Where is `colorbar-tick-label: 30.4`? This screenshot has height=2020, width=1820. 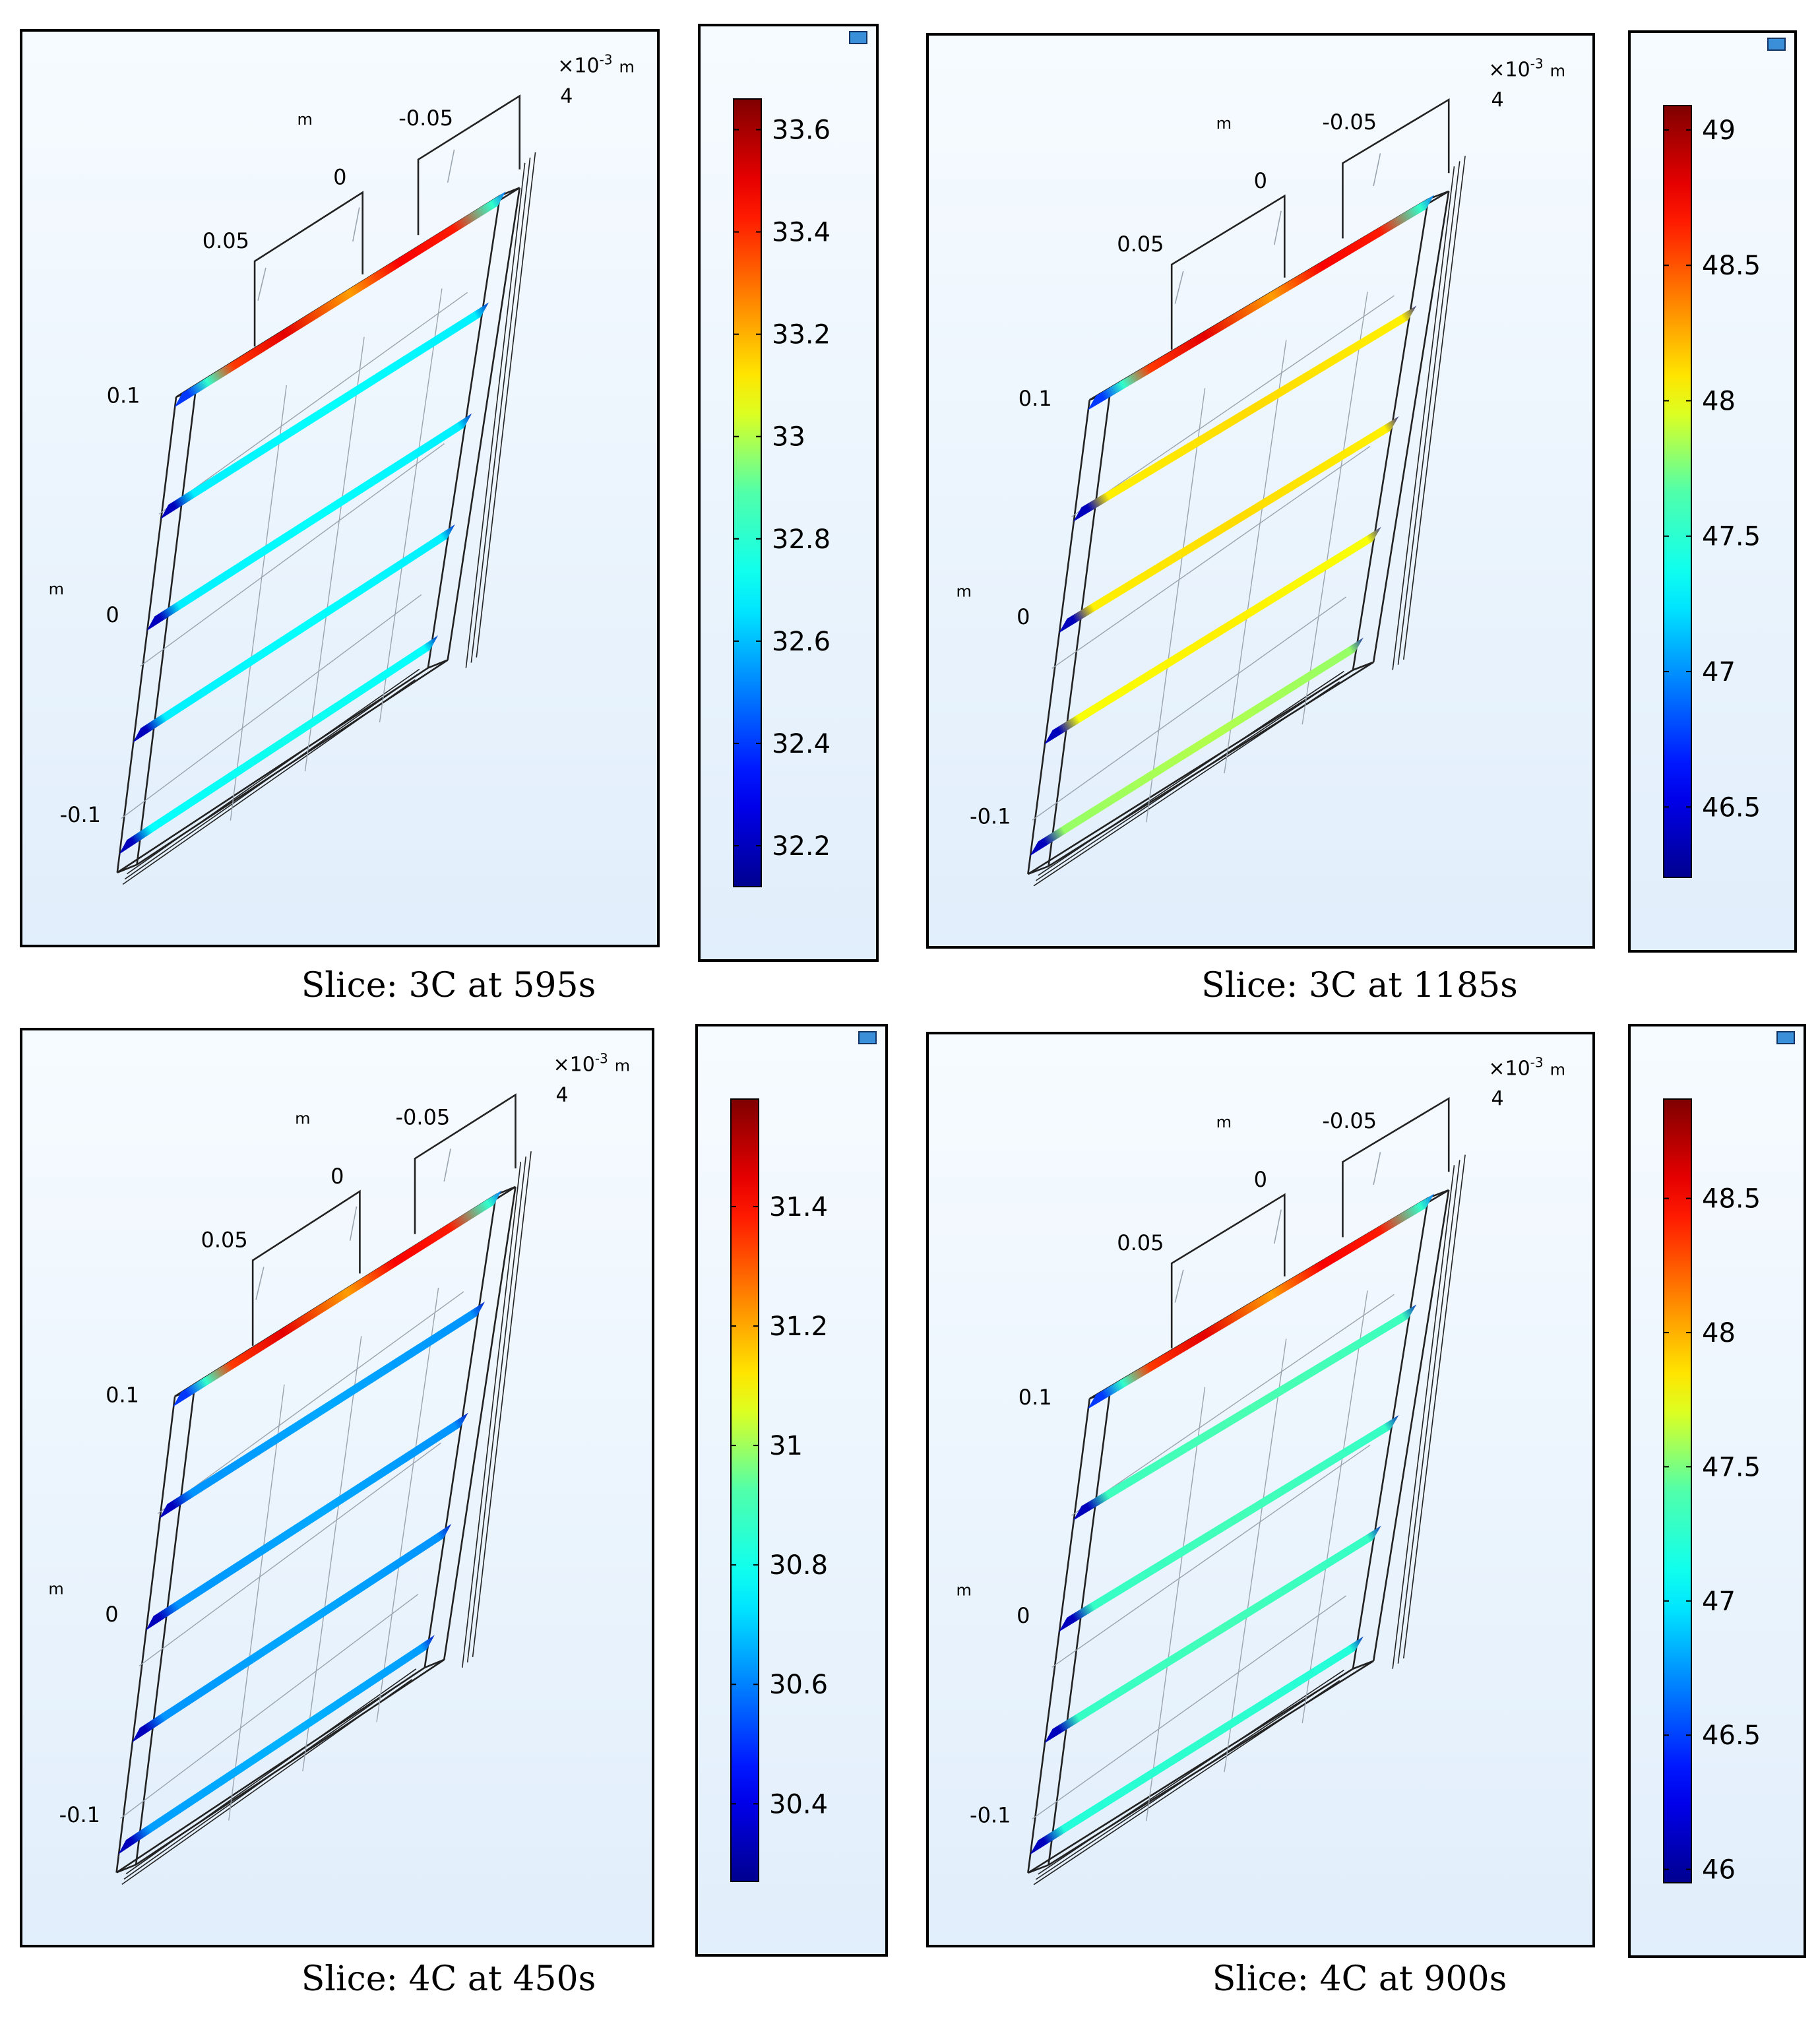 colorbar-tick-label: 30.4 is located at coordinates (798, 1804).